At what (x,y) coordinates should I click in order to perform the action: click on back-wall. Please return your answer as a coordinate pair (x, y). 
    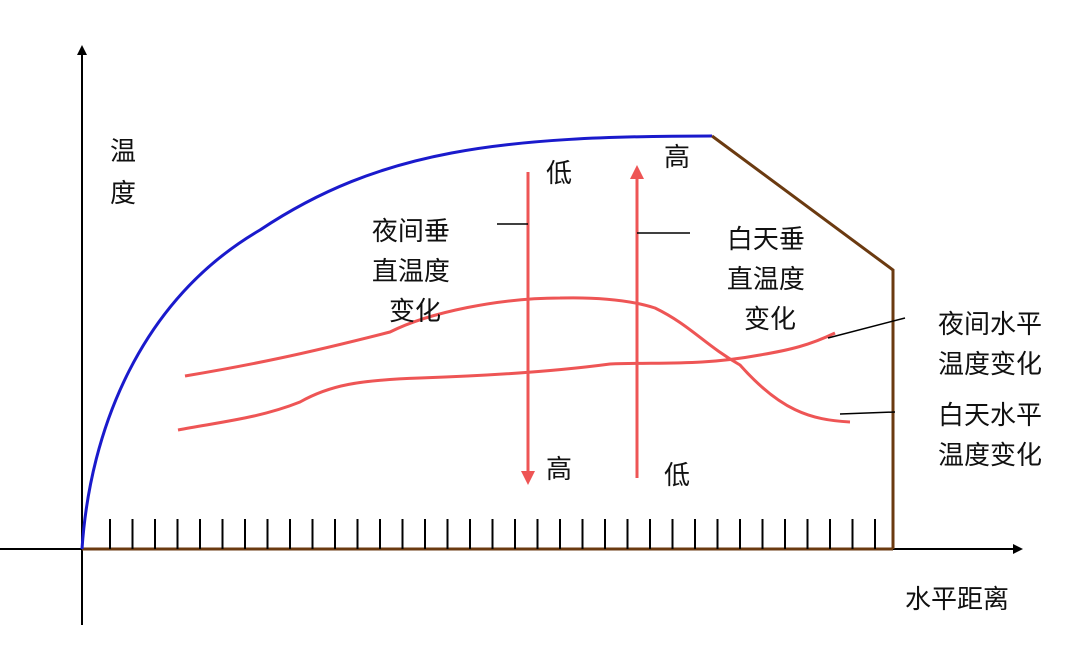
    Looking at the image, I should click on (803, 341).